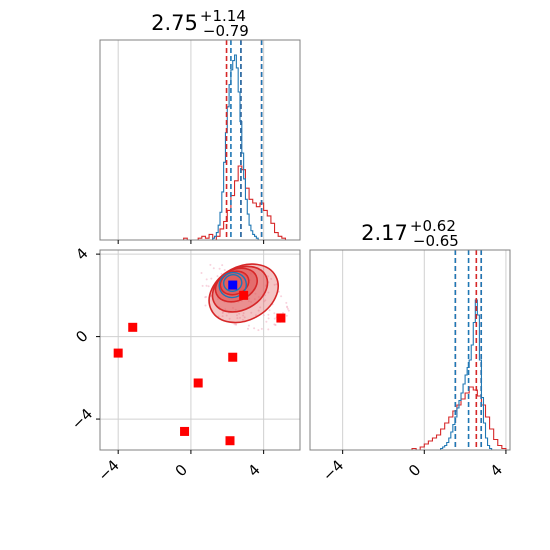 This screenshot has height=550, width=550. What do you see at coordinates (81, 336) in the screenshot?
I see `scatter-y-tick-label-1: 0` at bounding box center [81, 336].